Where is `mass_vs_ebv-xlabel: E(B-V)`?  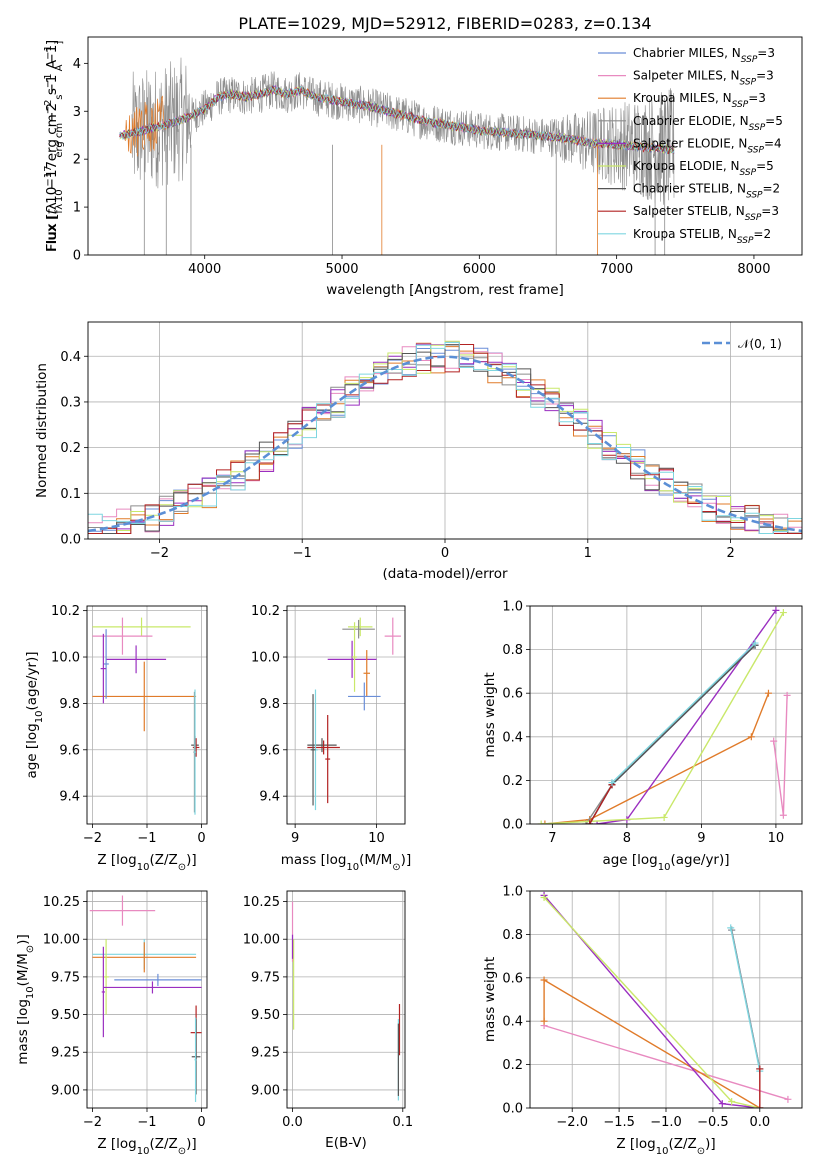 mass_vs_ebv-xlabel: E(B-V) is located at coordinates (346, 1143).